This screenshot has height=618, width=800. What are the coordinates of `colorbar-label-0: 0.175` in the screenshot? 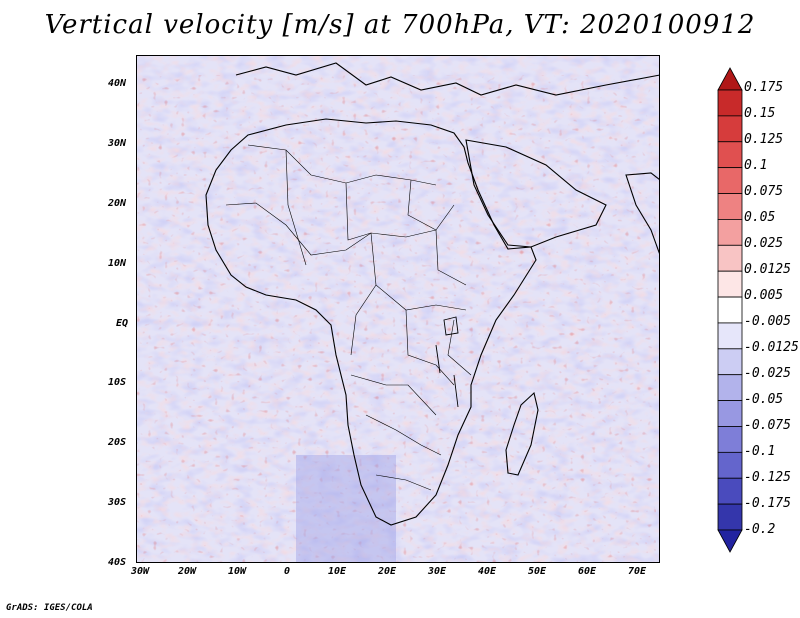 It's located at (764, 87).